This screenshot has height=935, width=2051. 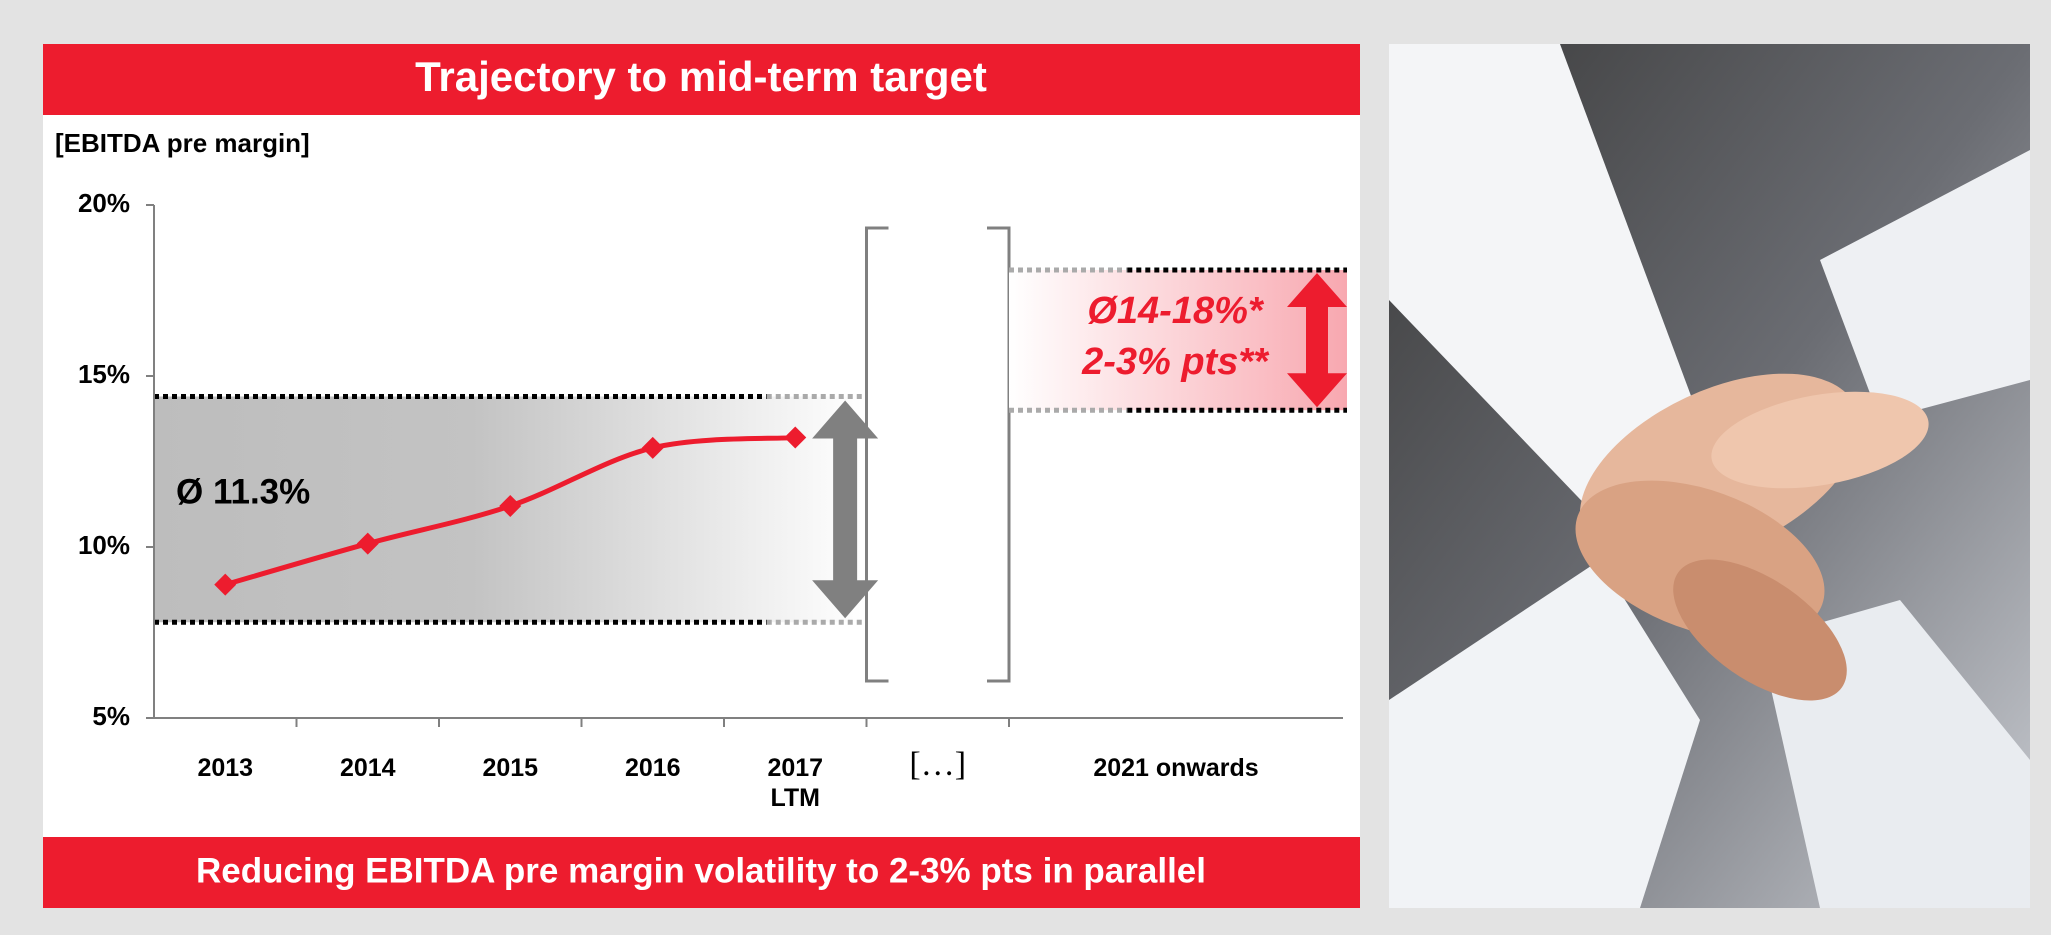 What do you see at coordinates (1176, 768) in the screenshot?
I see `x-tick-label: 2021 onwards` at bounding box center [1176, 768].